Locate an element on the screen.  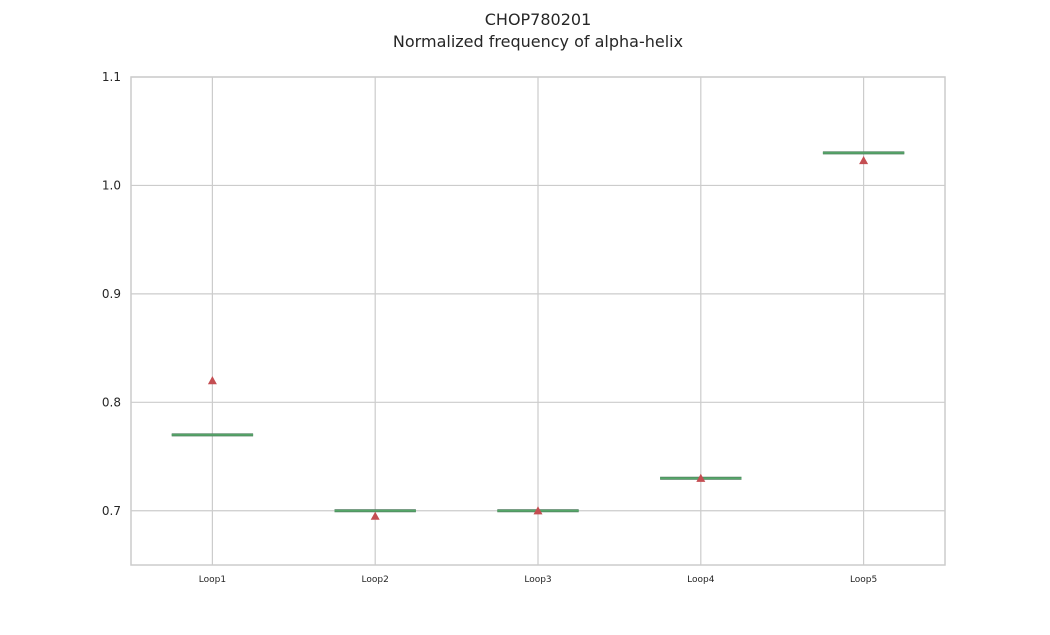
y-tick-label: 1.1 is located at coordinates (111, 77).